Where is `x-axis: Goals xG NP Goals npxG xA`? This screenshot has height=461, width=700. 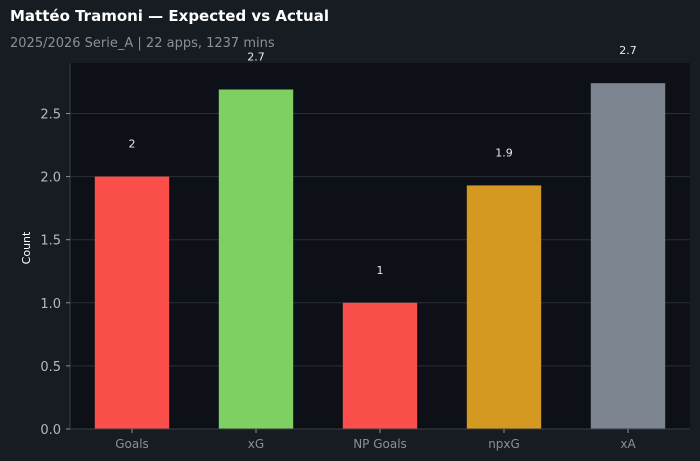
x-axis: Goals xG NP Goals npxG xA is located at coordinates (380, 439).